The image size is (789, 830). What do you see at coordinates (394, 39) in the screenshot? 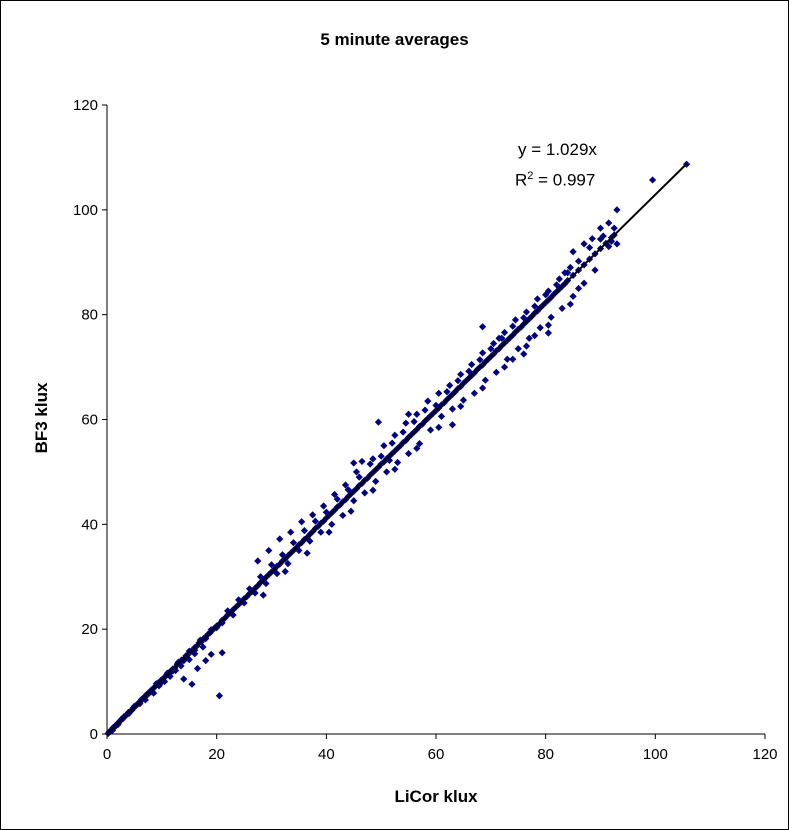
I see `chart-title: 5 minute averages` at bounding box center [394, 39].